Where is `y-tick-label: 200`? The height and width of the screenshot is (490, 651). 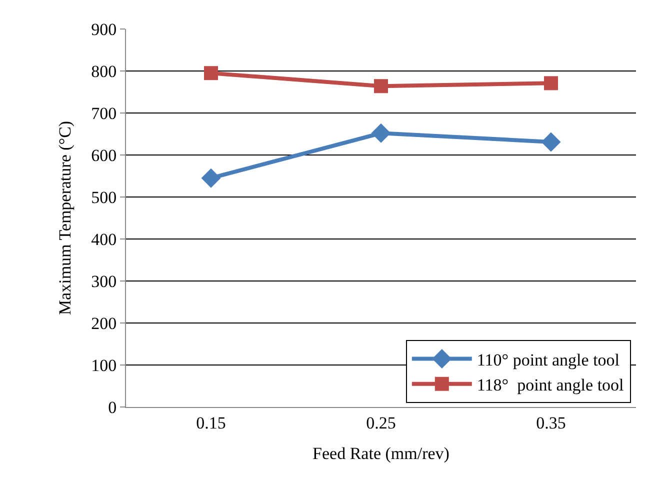
y-tick-label: 200 is located at coordinates (104, 323).